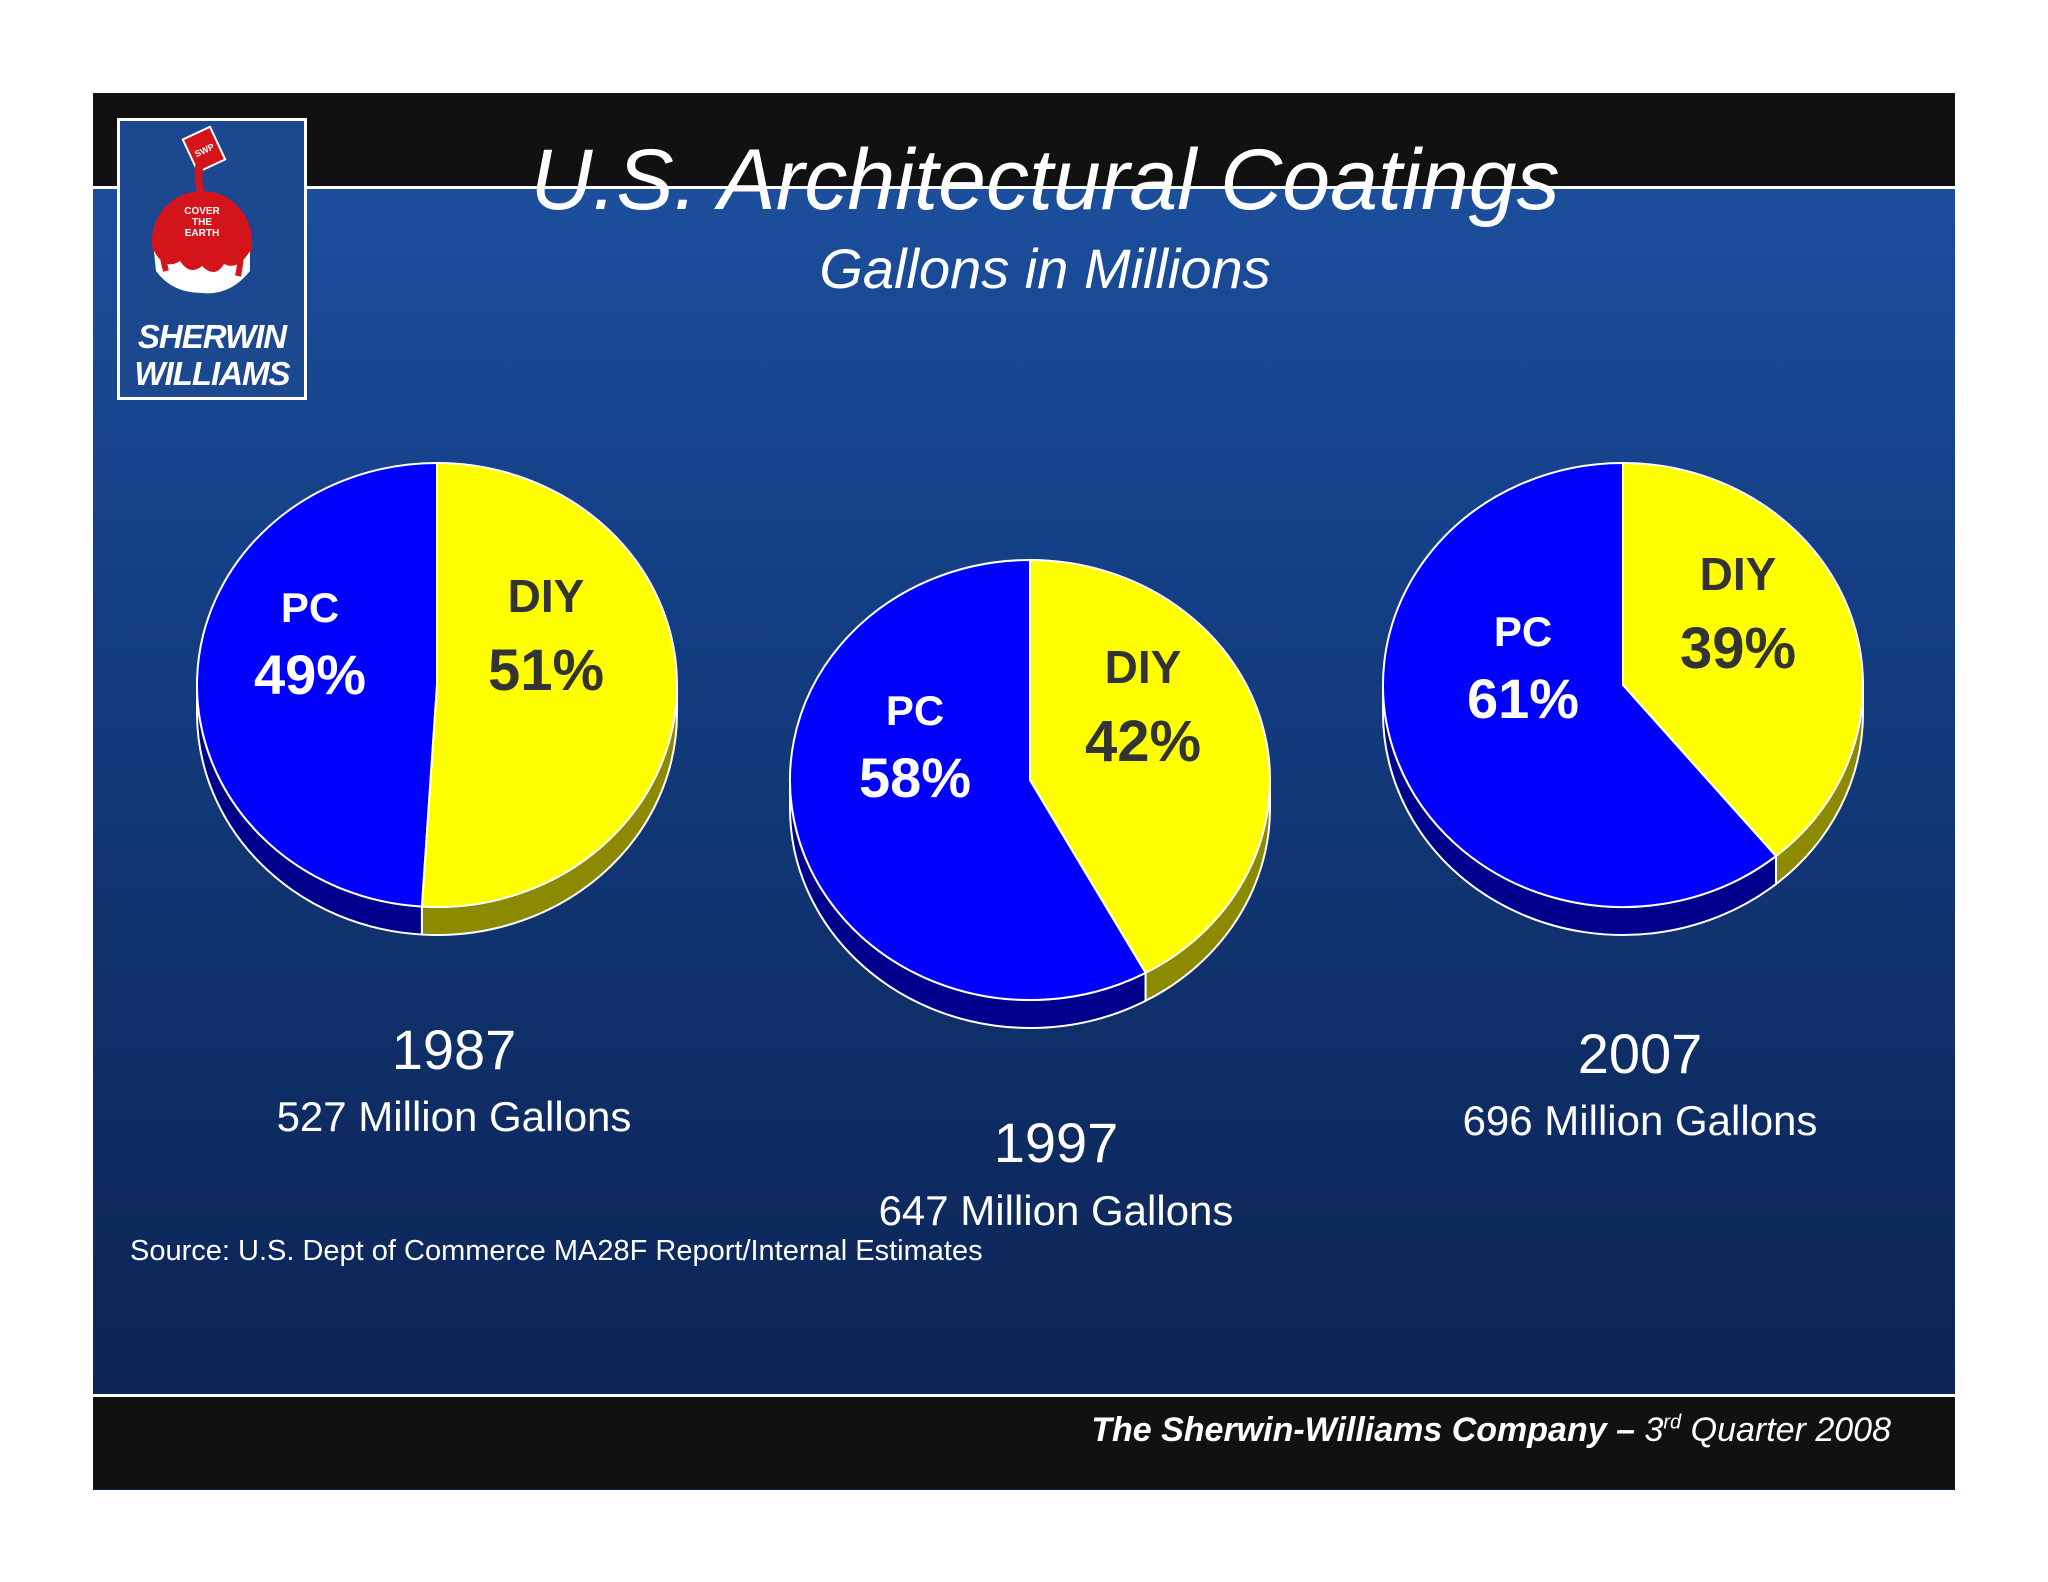 Image resolution: width=2048 pixels, height=1582 pixels. Describe the element at coordinates (1523, 698) in the screenshot. I see `pie-label-pc-value-2007: 61%` at that location.